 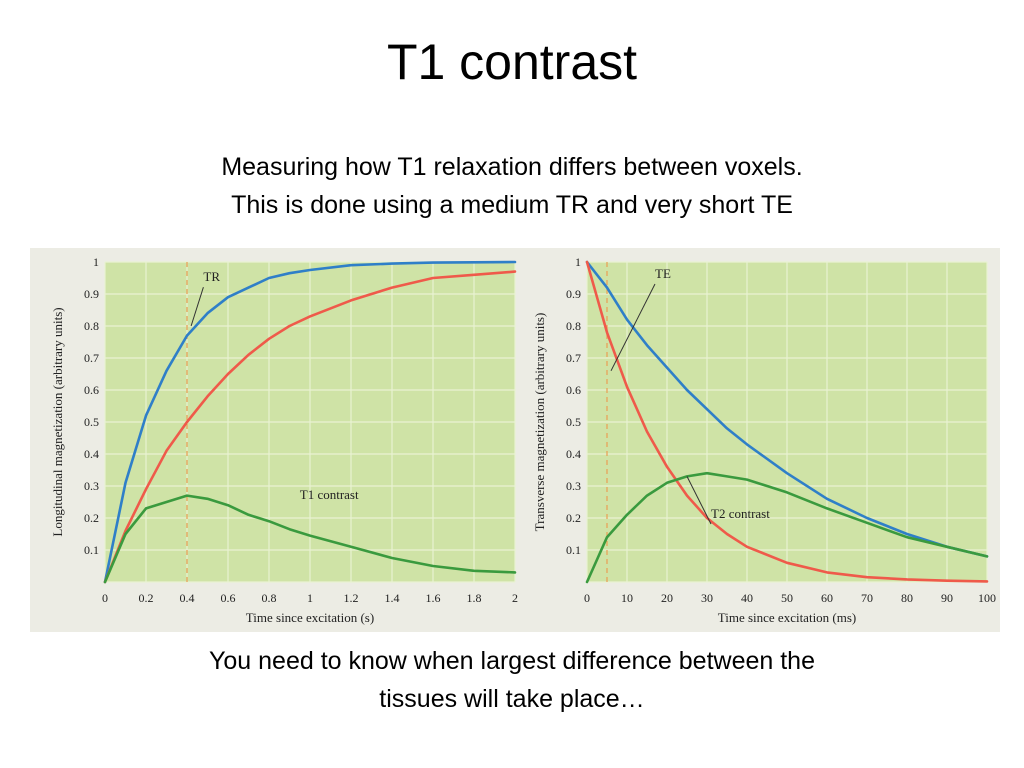 I want to click on chart-2-x-tick-label: 20, so click(x=667, y=598).